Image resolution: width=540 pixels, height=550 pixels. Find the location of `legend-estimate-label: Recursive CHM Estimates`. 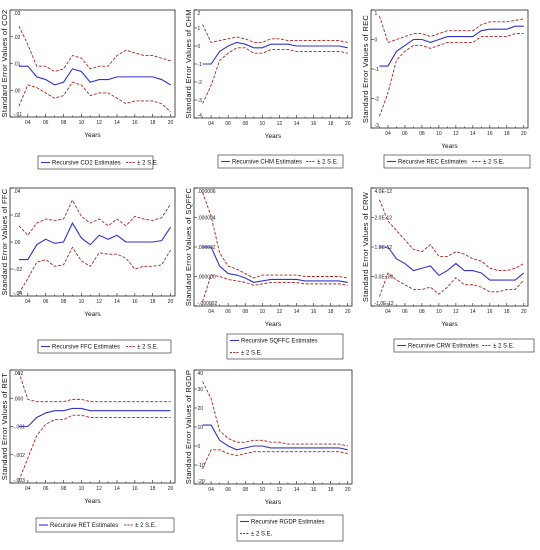

legend-estimate-label: Recursive CHM Estimates is located at coordinates (267, 163).